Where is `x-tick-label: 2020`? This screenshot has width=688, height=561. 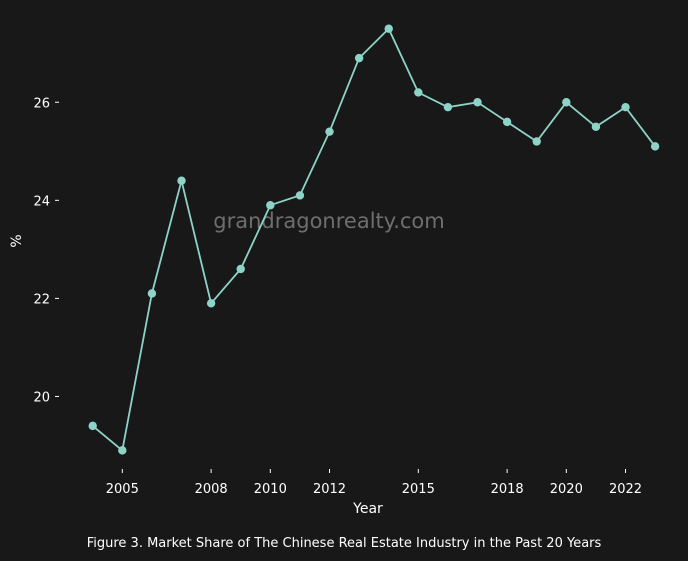
x-tick-label: 2020 is located at coordinates (566, 489).